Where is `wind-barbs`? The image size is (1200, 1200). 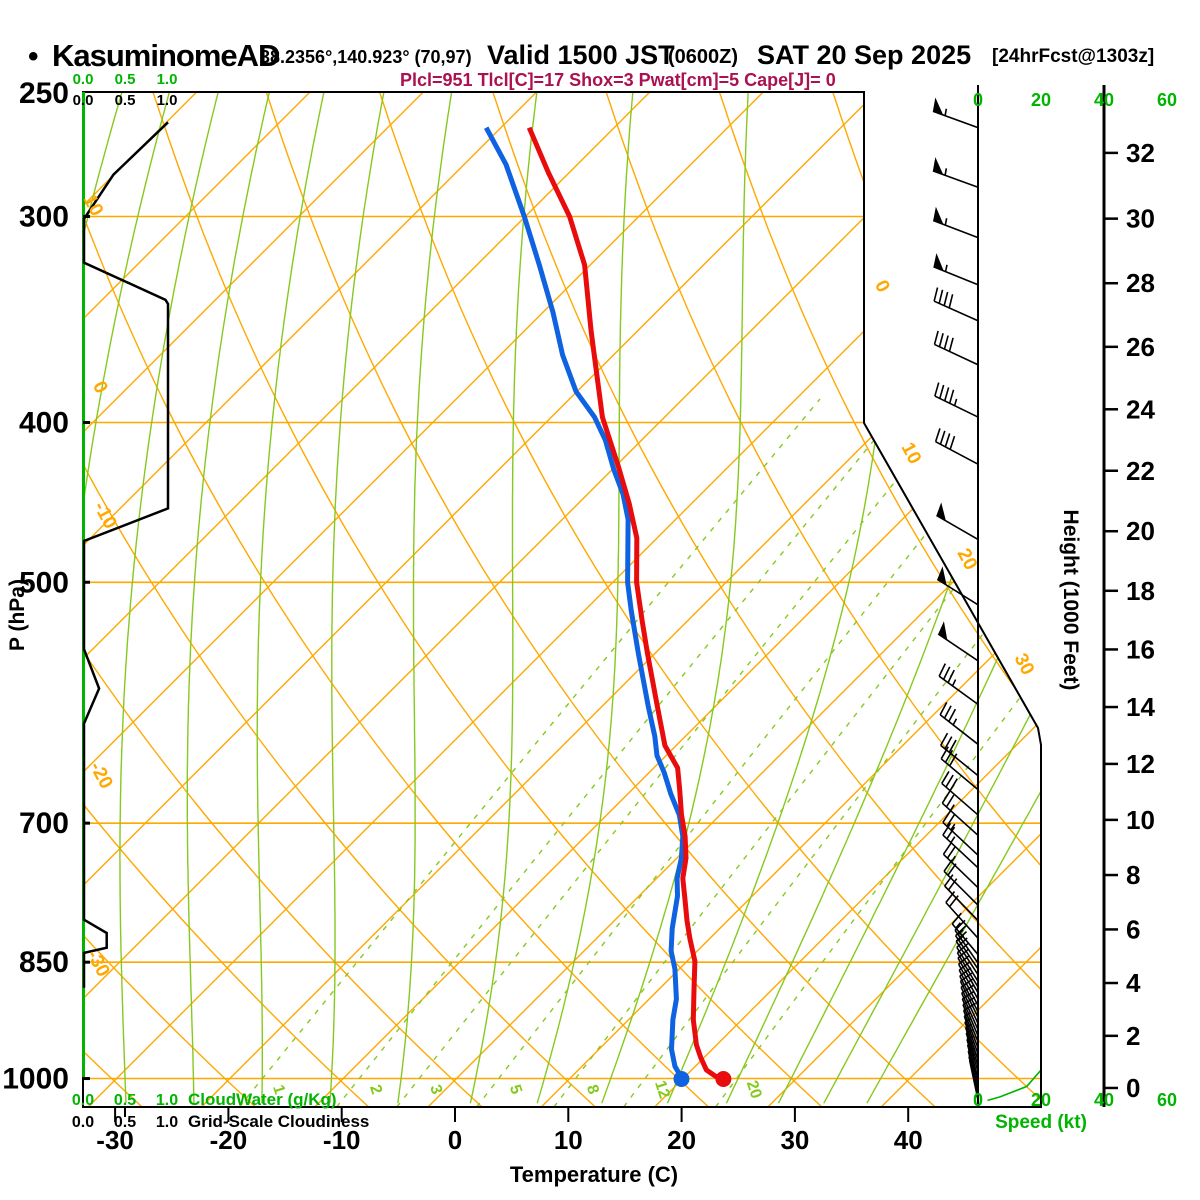
wind-barbs is located at coordinates (955, 598).